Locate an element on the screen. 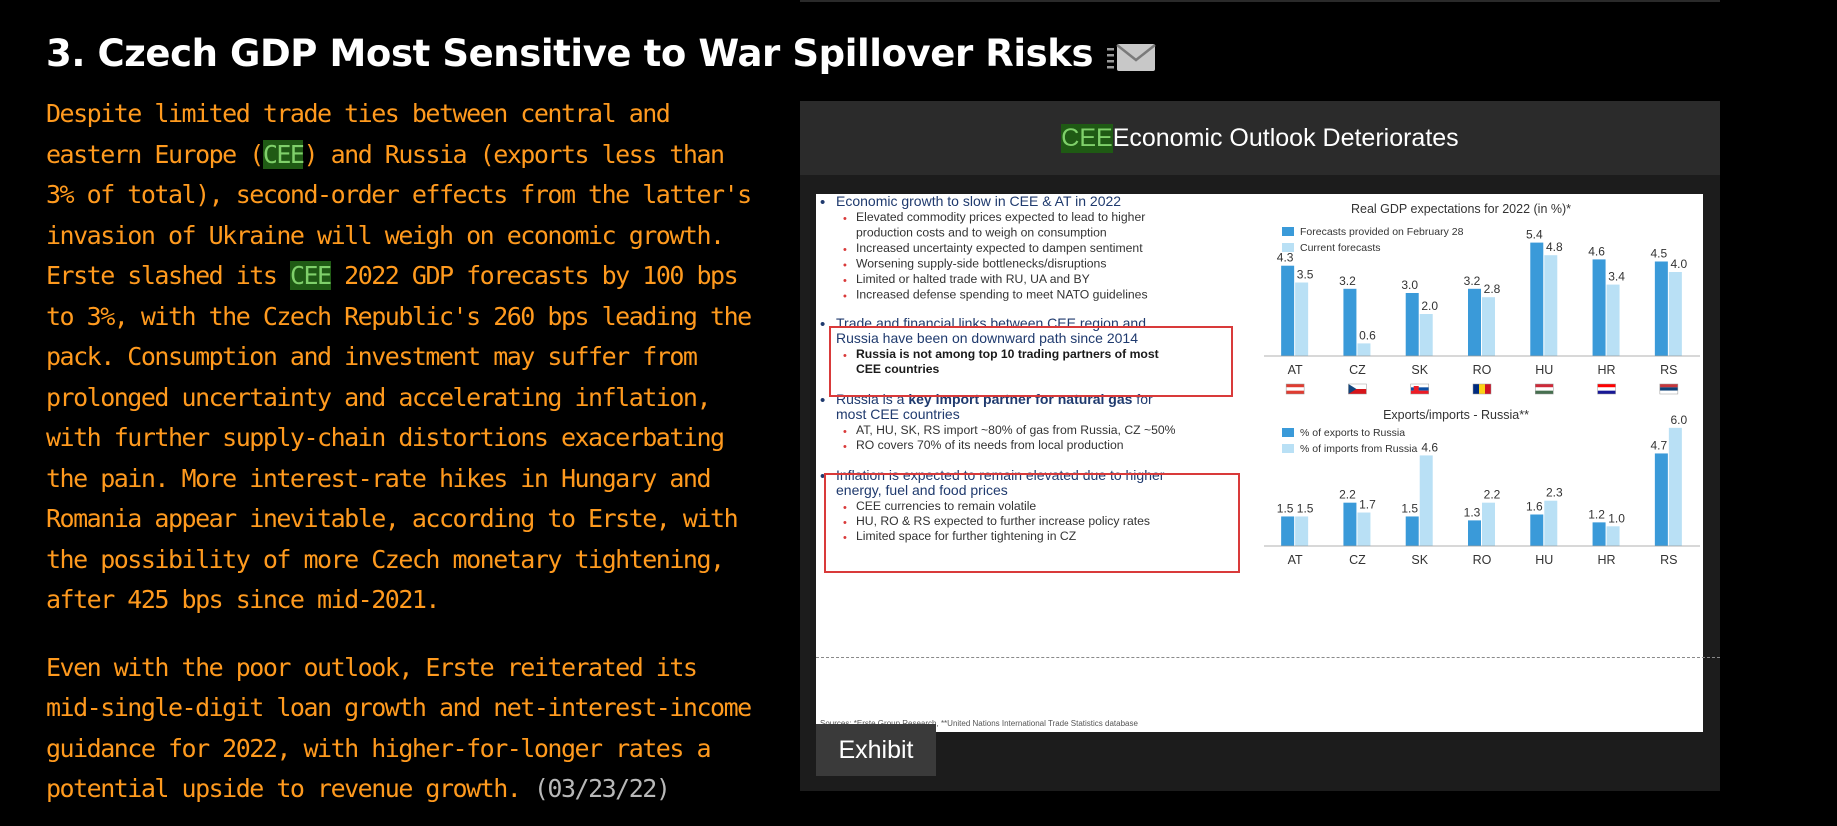 This screenshot has height=826, width=1837. category-label: HR is located at coordinates (1607, 370).